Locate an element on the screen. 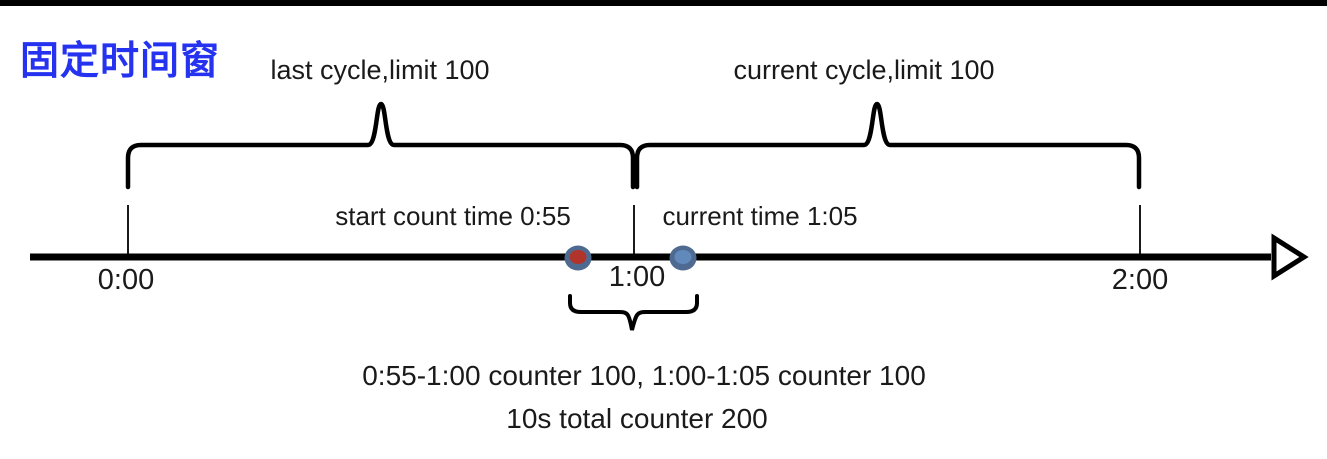  start-count-marker-dot is located at coordinates (578, 258).